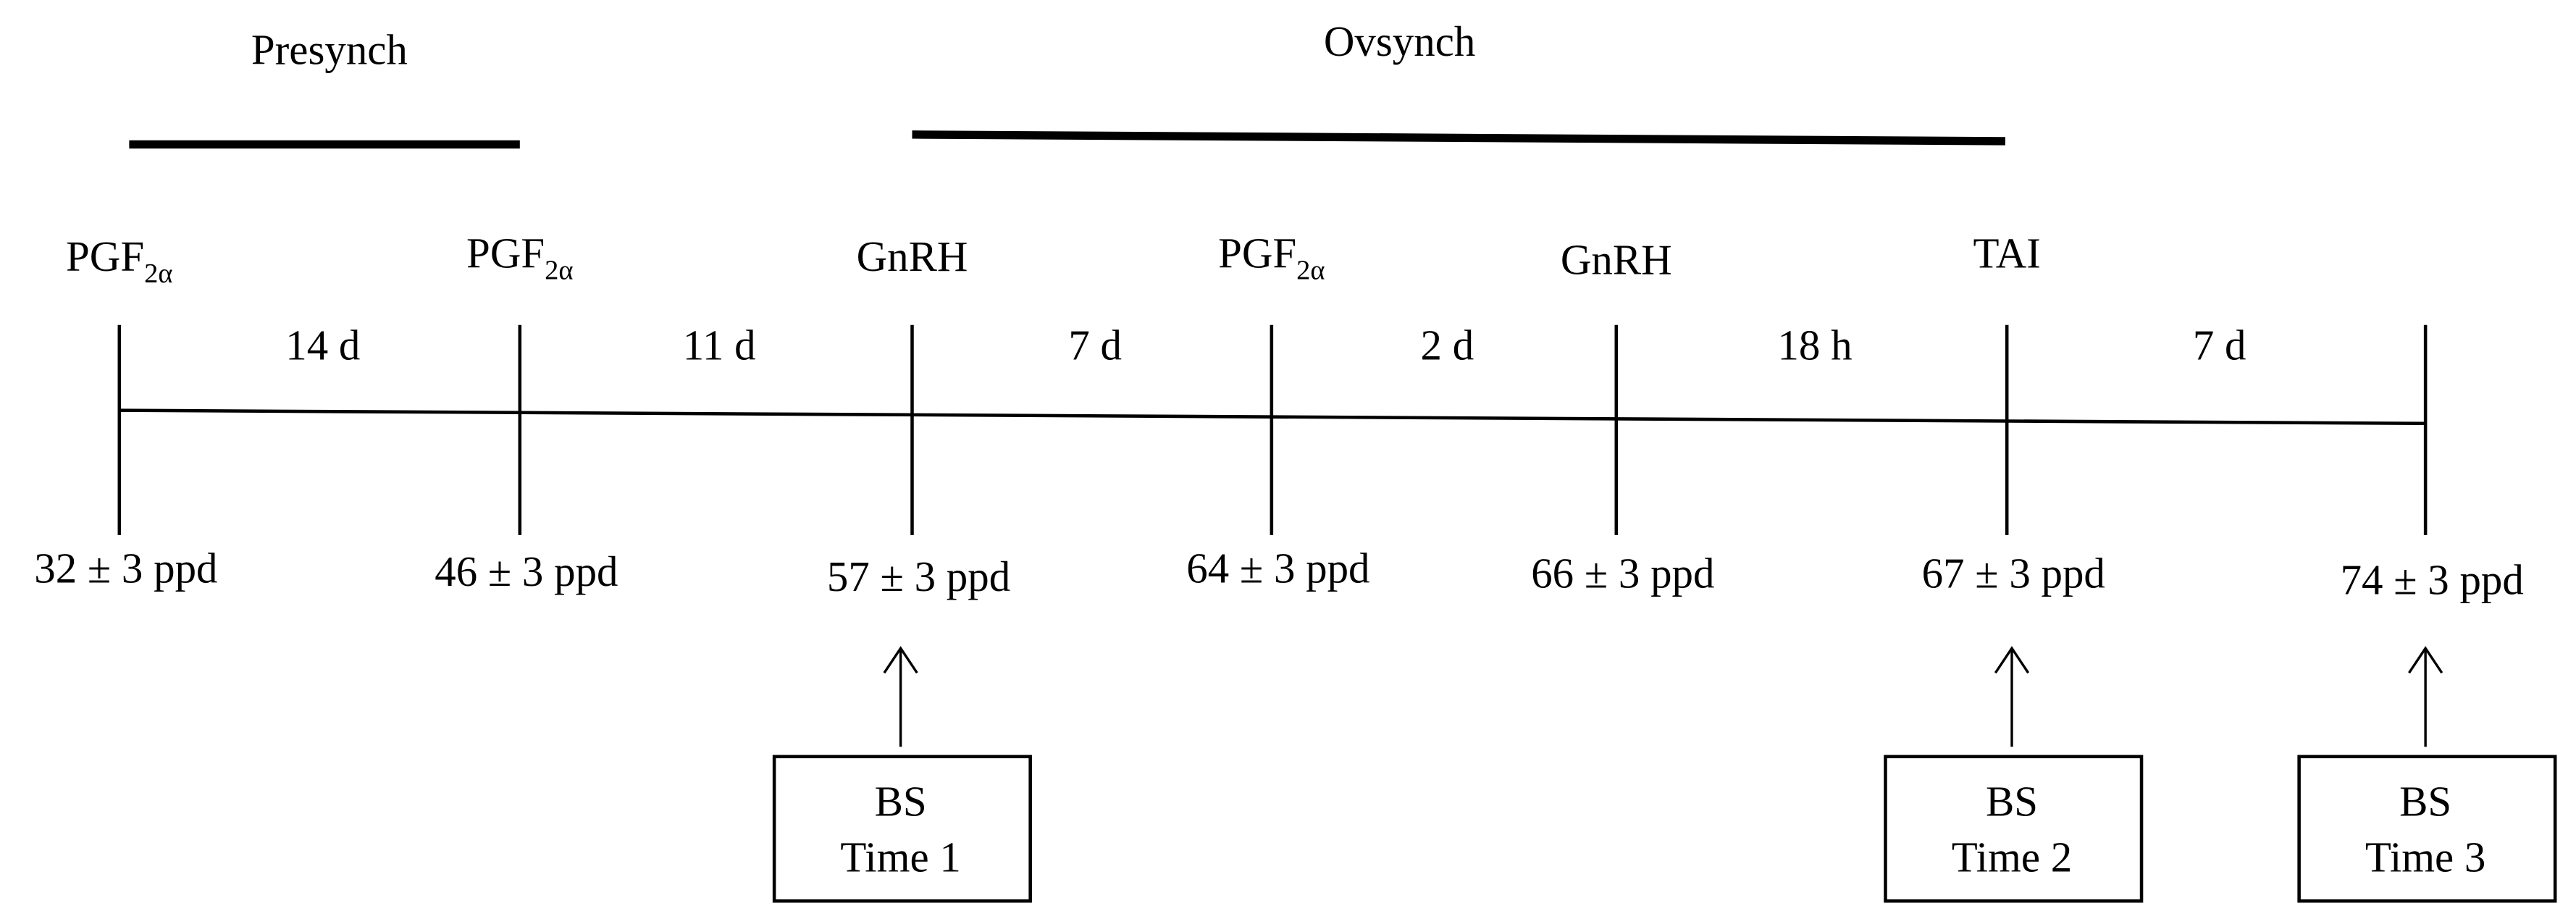 Image resolution: width=2576 pixels, height=924 pixels. What do you see at coordinates (1622, 573) in the screenshot?
I see `day-label: 66 ± 3 ppd` at bounding box center [1622, 573].